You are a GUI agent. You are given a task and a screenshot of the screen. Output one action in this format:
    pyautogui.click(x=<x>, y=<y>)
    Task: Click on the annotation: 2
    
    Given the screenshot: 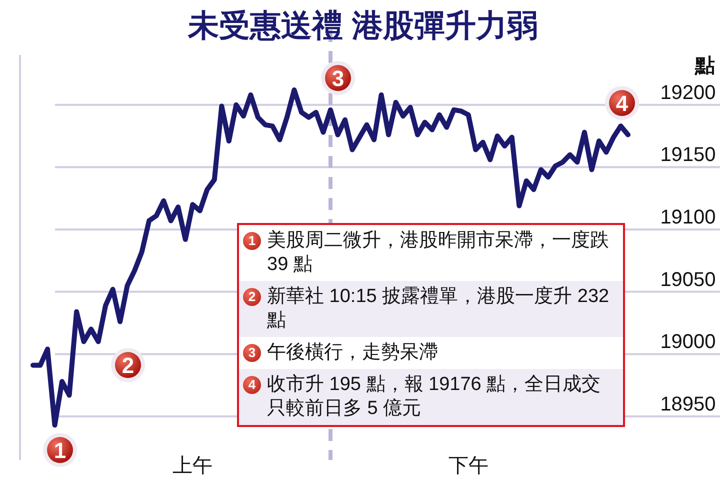 What is the action you would take?
    pyautogui.click(x=128, y=365)
    